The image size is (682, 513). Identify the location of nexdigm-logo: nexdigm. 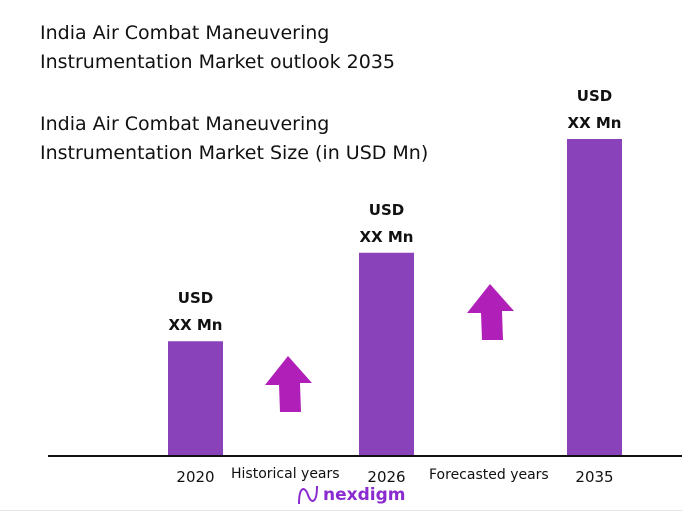
(351, 495).